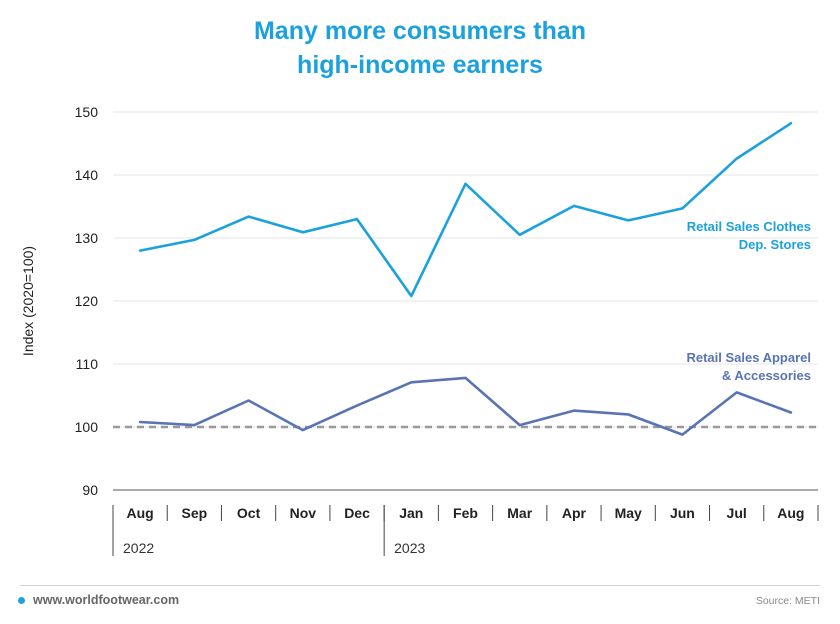  Describe the element at coordinates (465, 406) in the screenshot. I see `series-line` at that location.